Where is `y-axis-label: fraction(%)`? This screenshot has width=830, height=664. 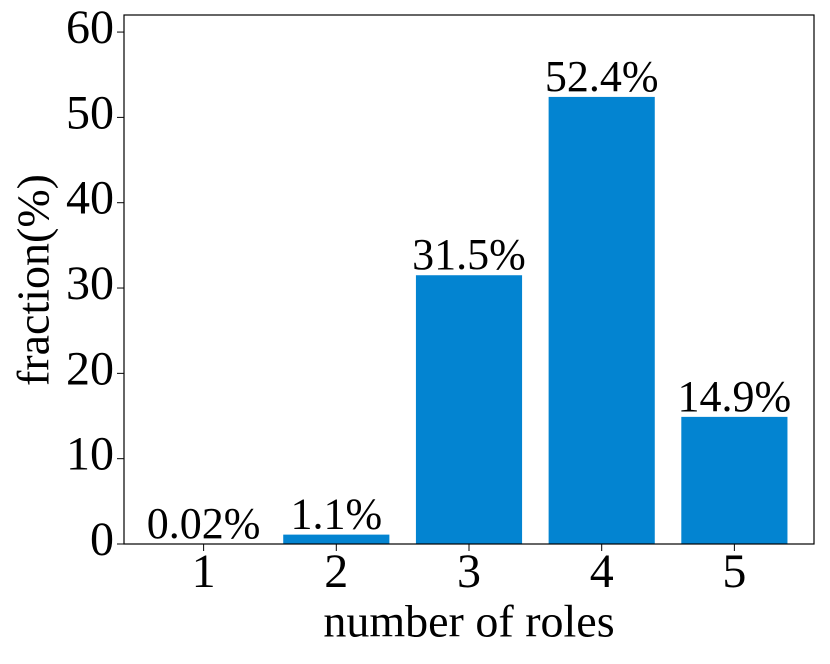 y-axis-label: fraction(%) is located at coordinates (33, 280).